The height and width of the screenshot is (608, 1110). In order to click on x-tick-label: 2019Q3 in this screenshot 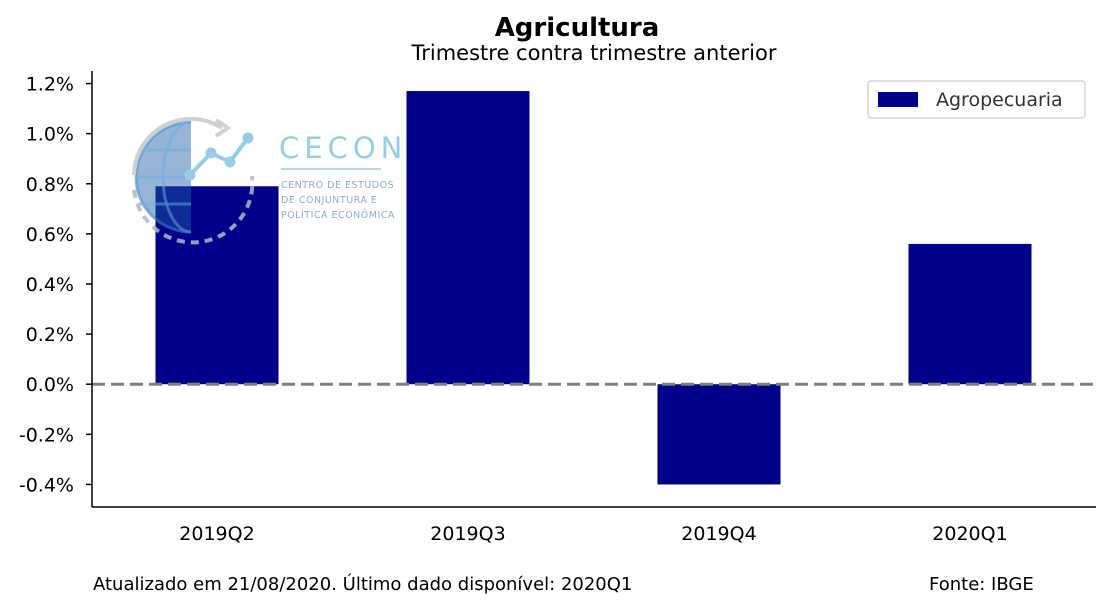, I will do `click(467, 534)`.